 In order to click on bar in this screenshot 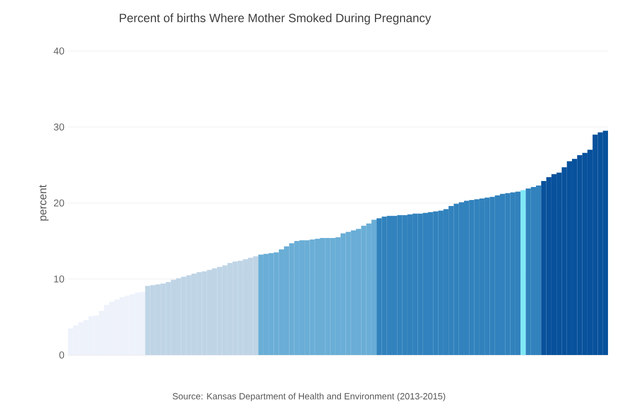, I will do `click(523, 272)`.